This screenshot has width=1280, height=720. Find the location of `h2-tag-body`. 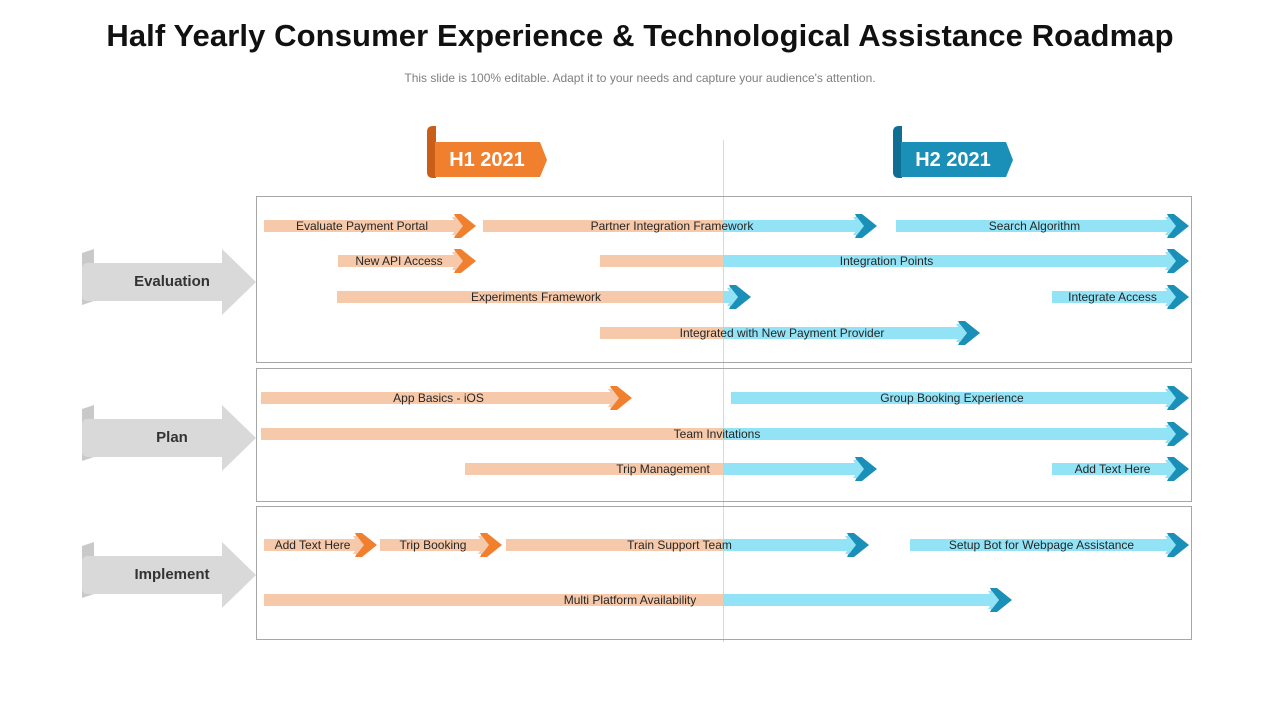

h2-tag-body is located at coordinates (957, 159).